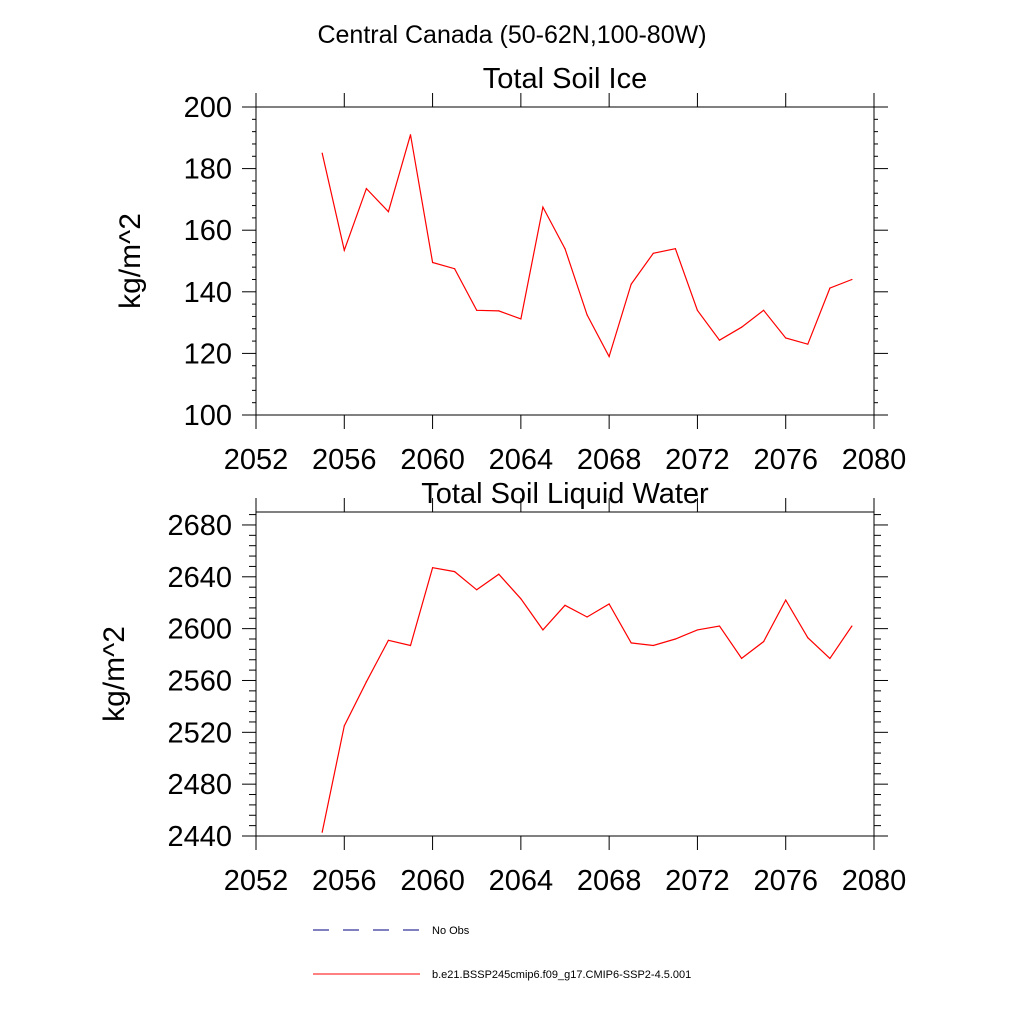 This screenshot has width=1024, height=1024. I want to click on y-tick-label: 2600, so click(199, 630).